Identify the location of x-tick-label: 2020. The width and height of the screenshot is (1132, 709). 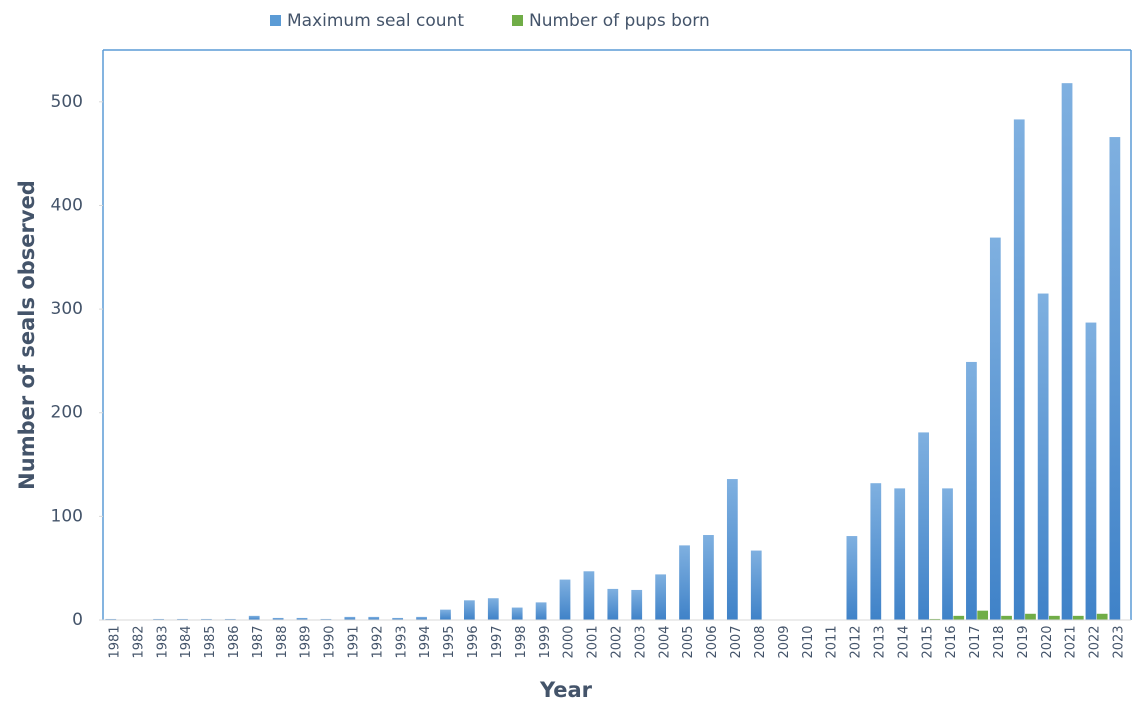
(1047, 641).